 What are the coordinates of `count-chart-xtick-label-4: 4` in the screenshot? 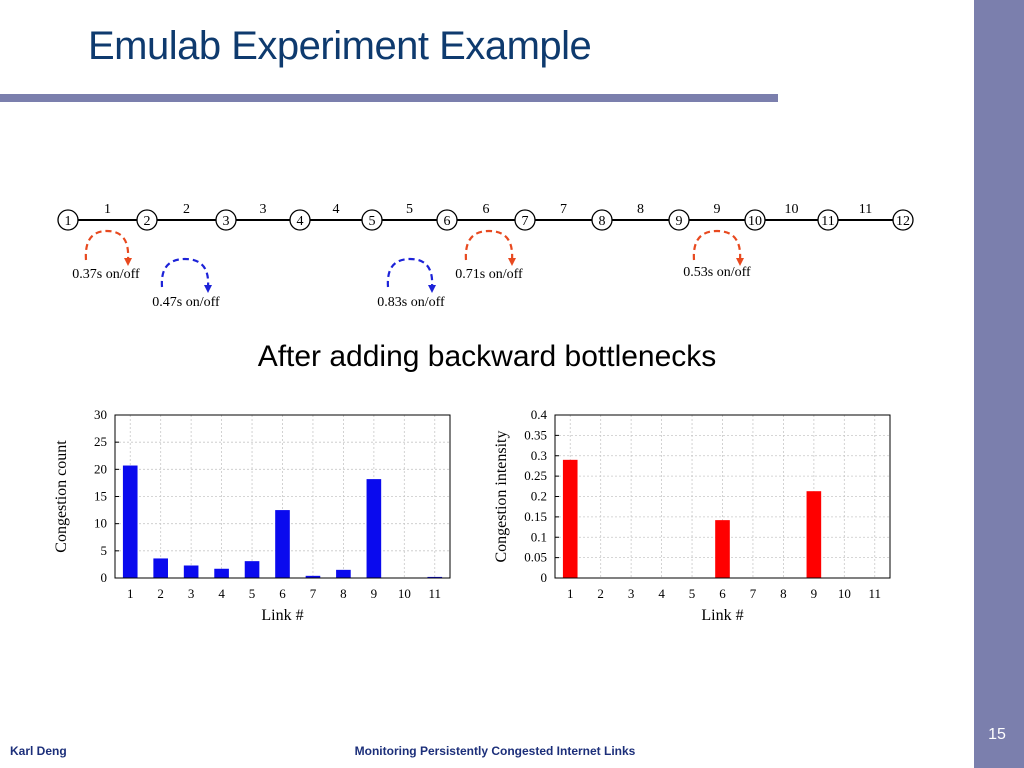 It's located at (221, 593).